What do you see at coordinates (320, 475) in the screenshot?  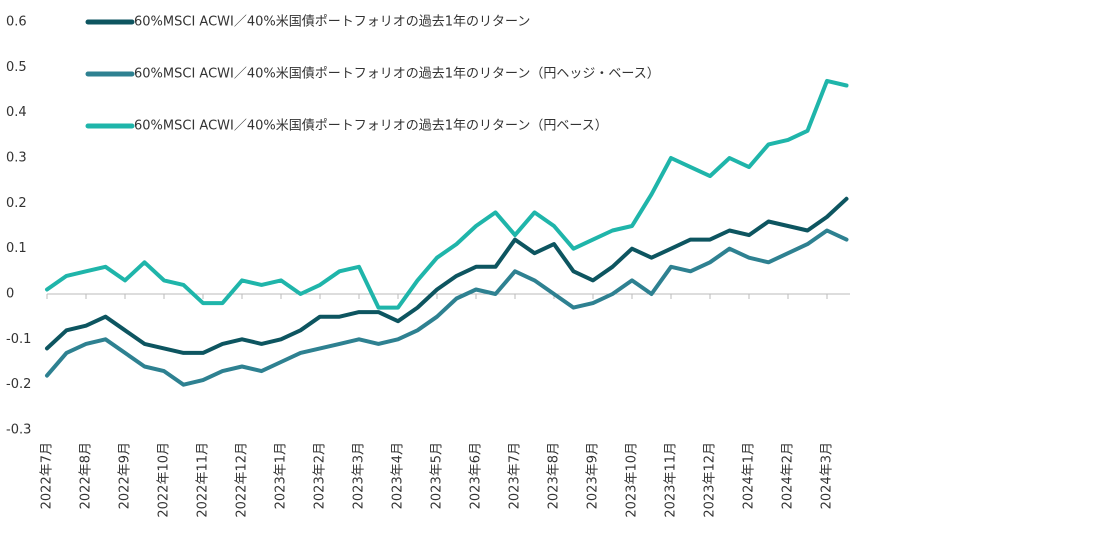 I see `x-tick-label: 2023年2月` at bounding box center [320, 475].